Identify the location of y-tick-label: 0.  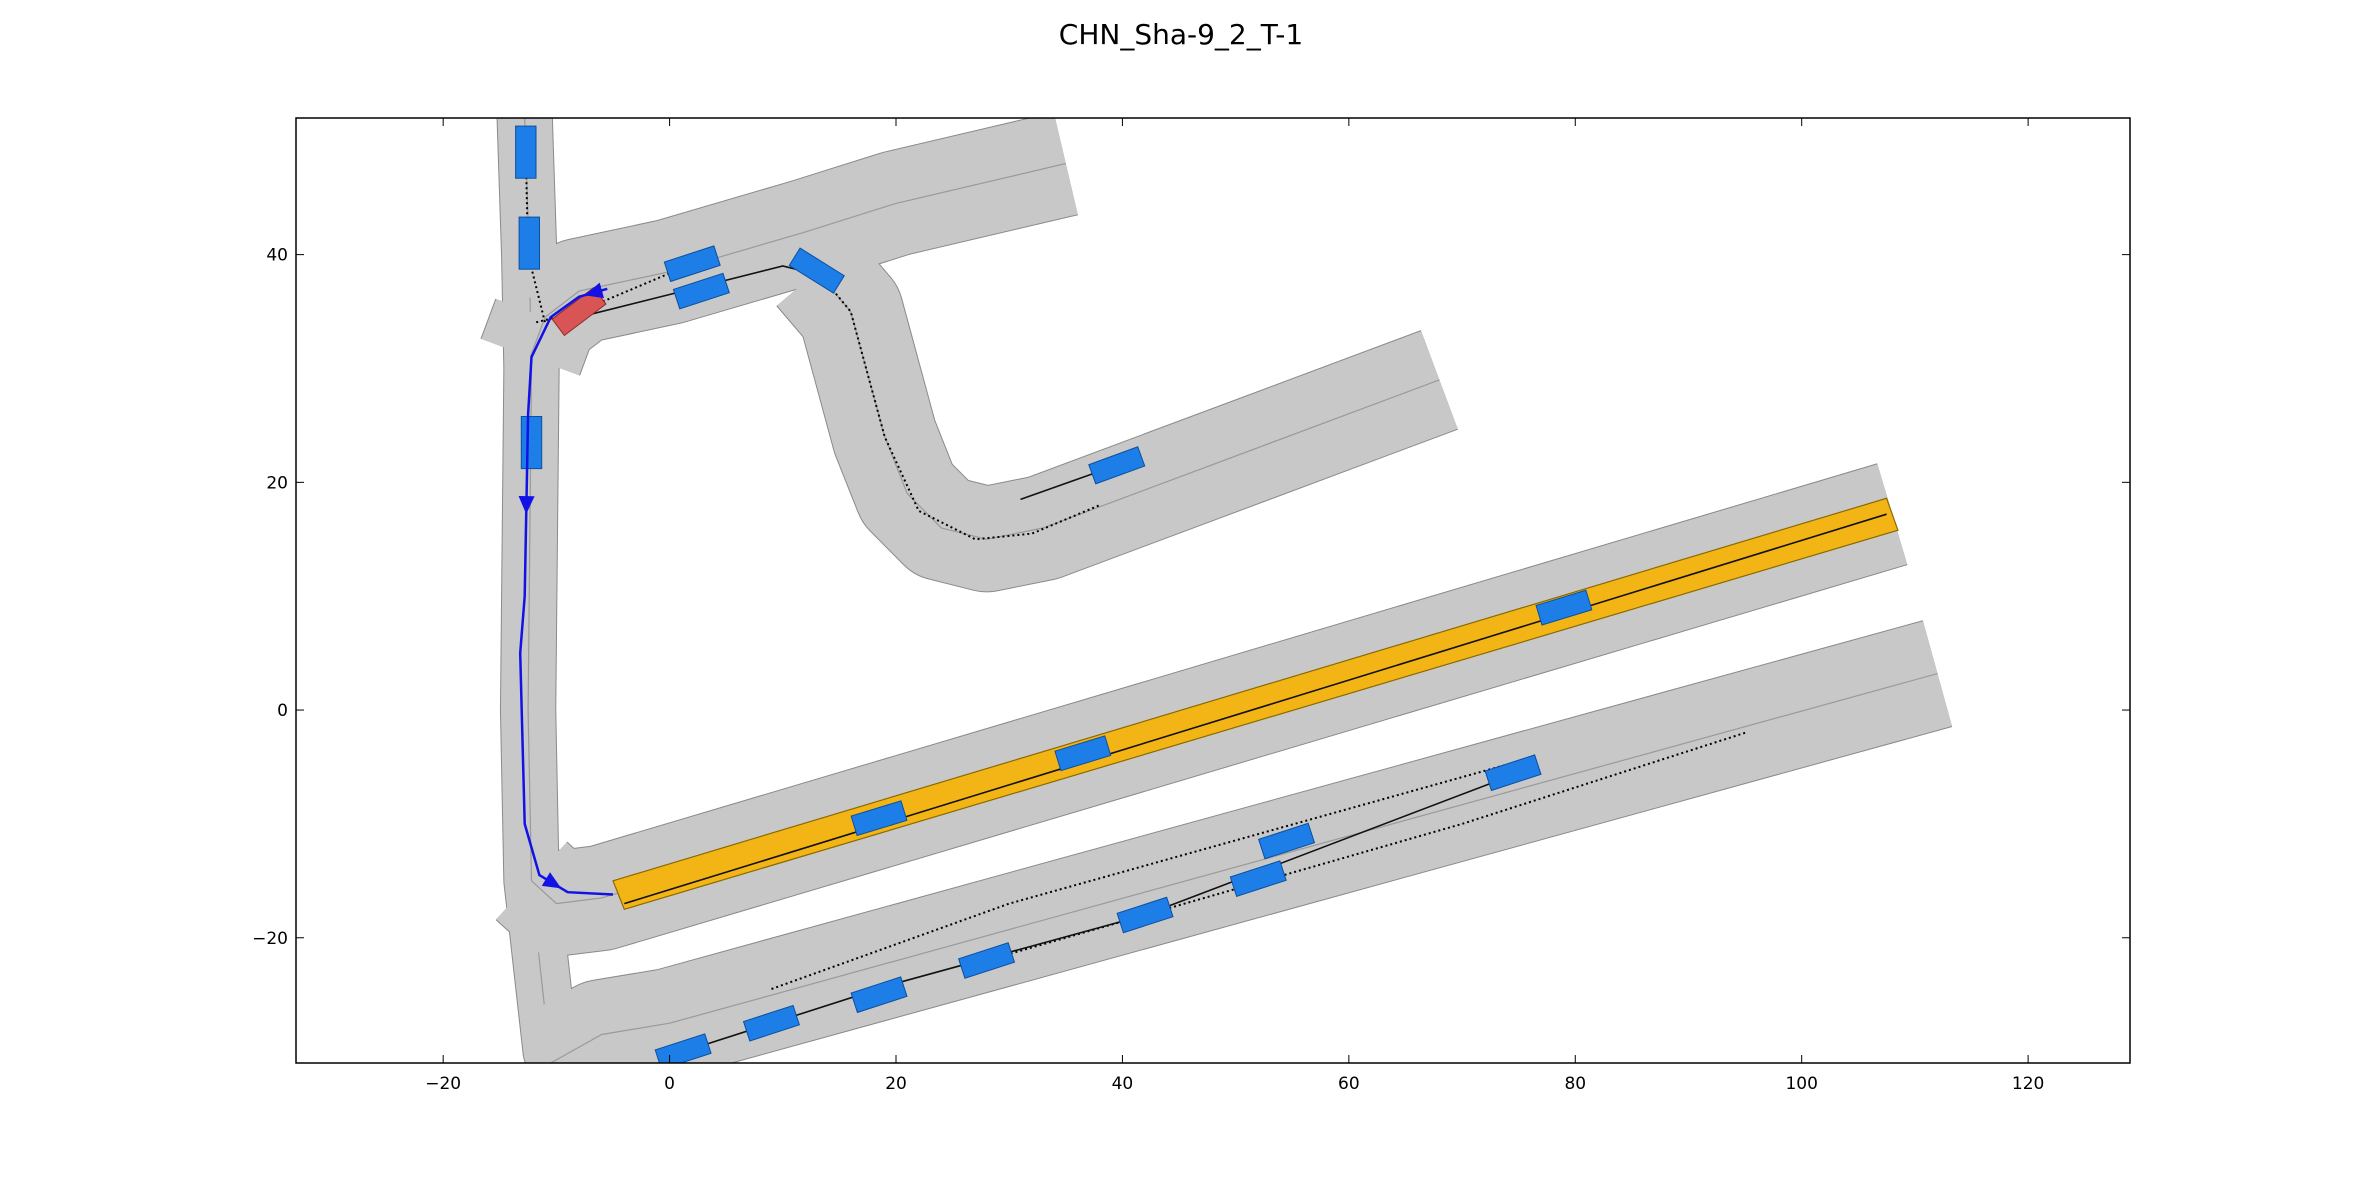
(282, 711).